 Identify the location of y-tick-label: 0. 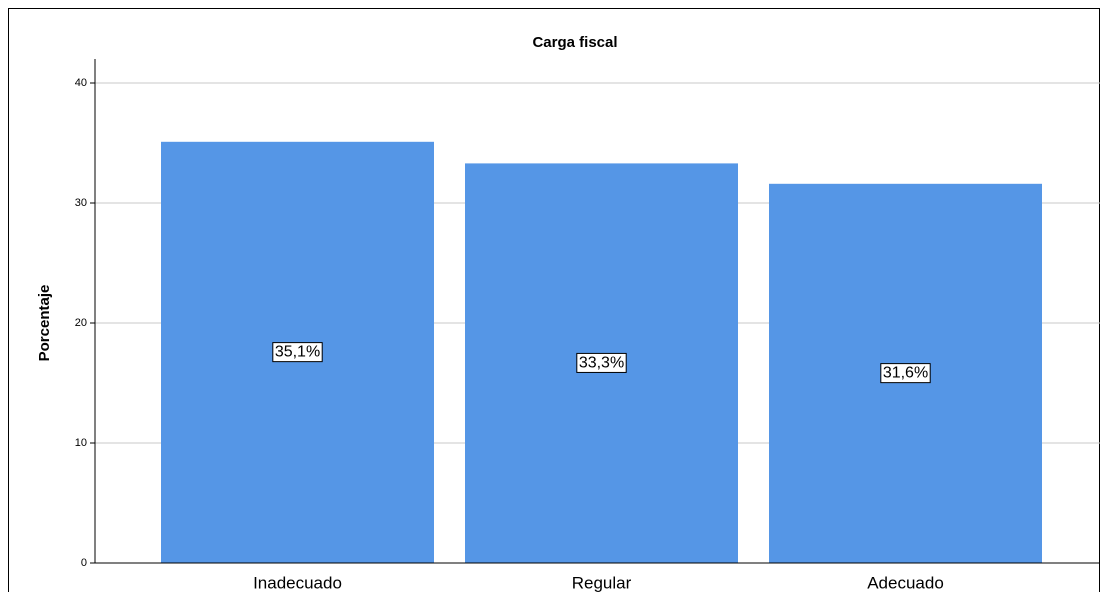
(84, 563).